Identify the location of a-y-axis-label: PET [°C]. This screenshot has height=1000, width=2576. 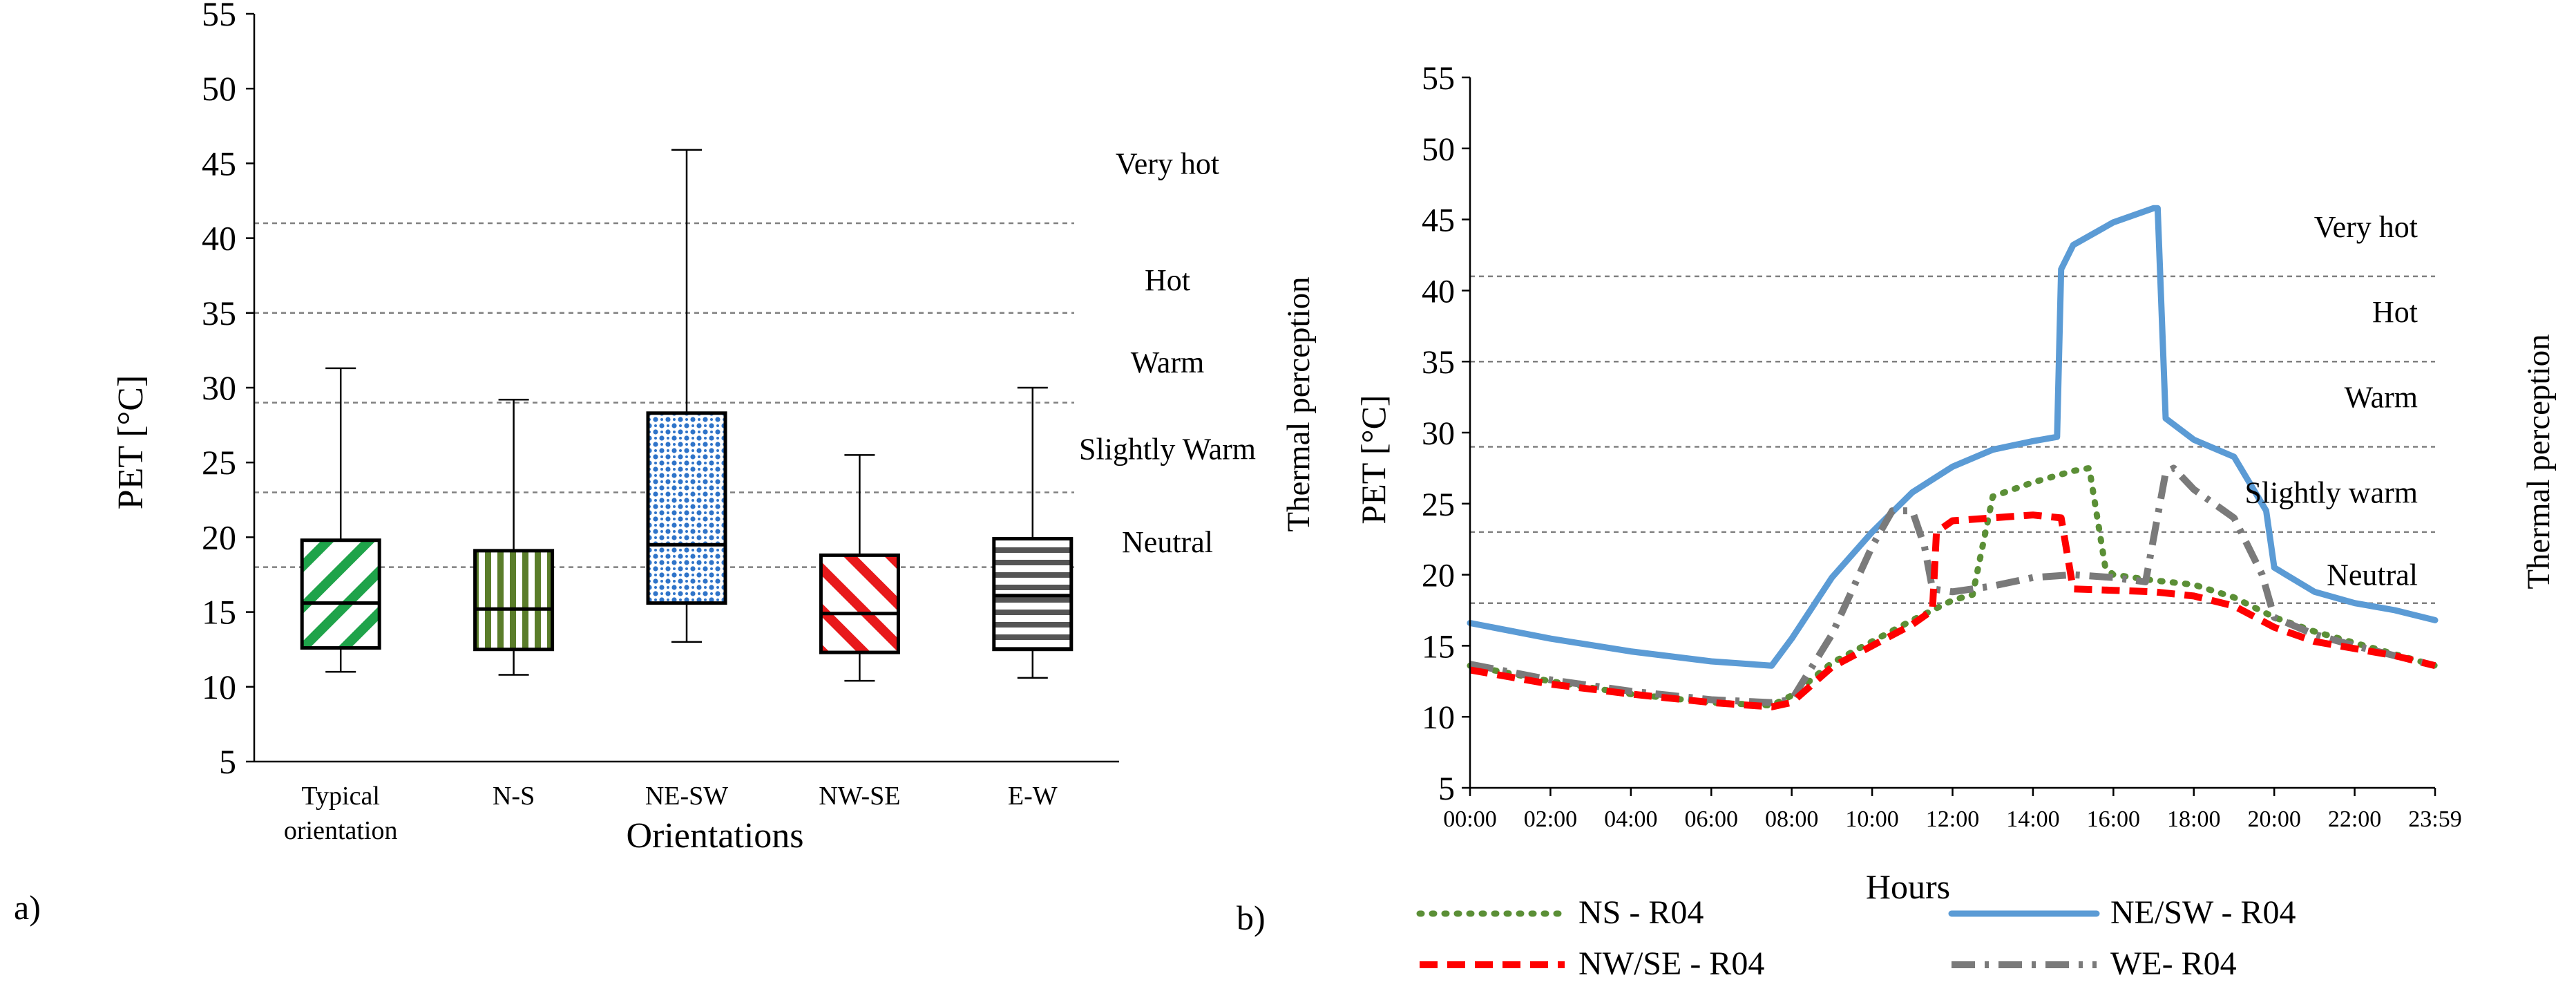
(131, 442).